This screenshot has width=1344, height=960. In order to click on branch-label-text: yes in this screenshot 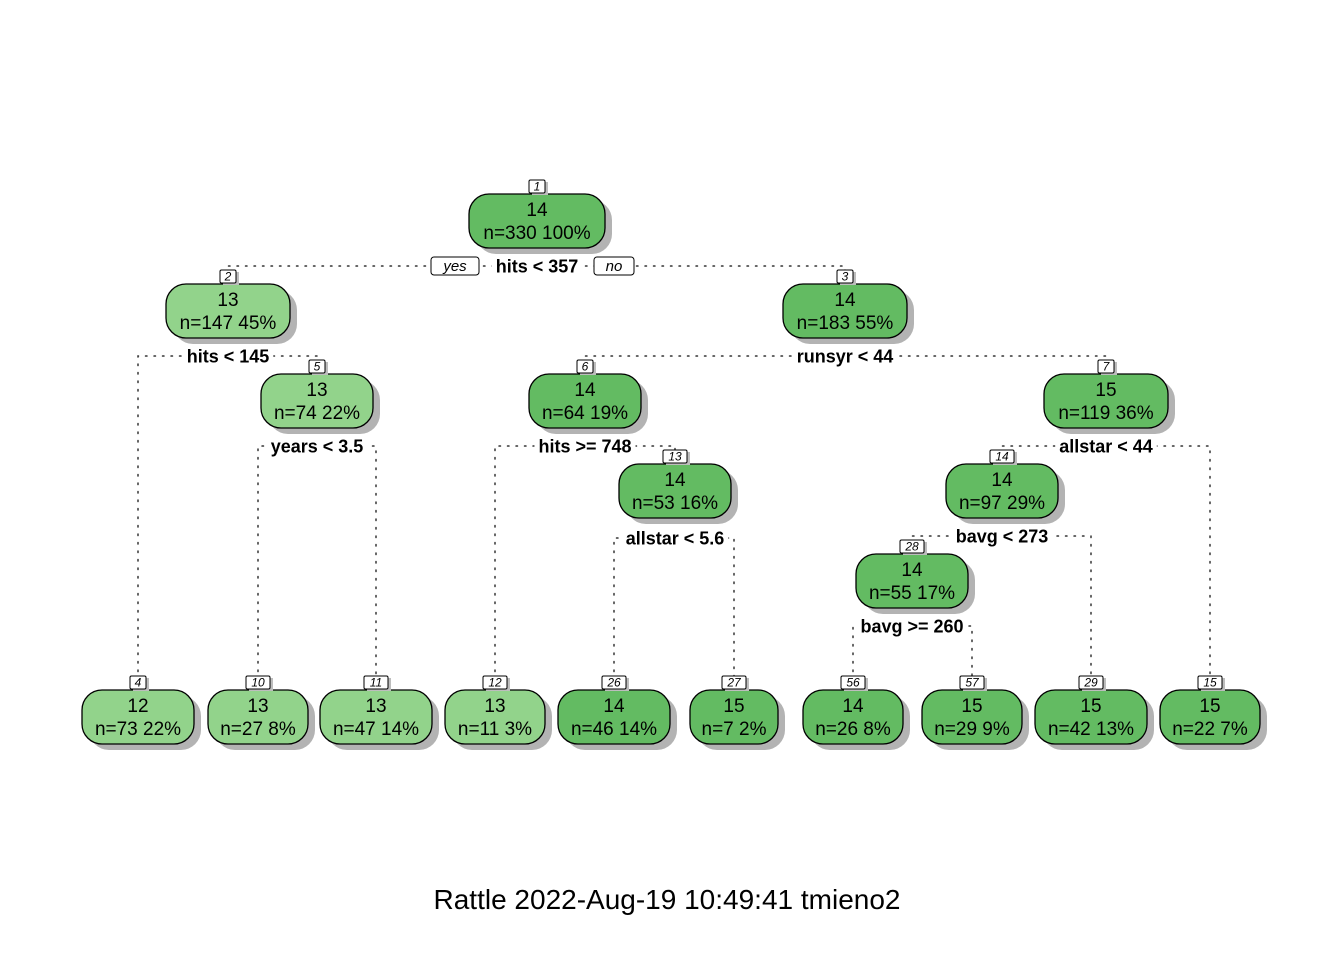, I will do `click(454, 266)`.